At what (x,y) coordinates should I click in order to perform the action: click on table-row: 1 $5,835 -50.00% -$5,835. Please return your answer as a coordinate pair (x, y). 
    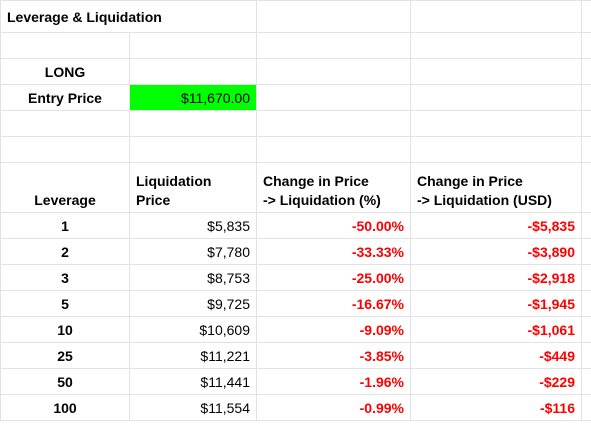
    Looking at the image, I should click on (295, 225).